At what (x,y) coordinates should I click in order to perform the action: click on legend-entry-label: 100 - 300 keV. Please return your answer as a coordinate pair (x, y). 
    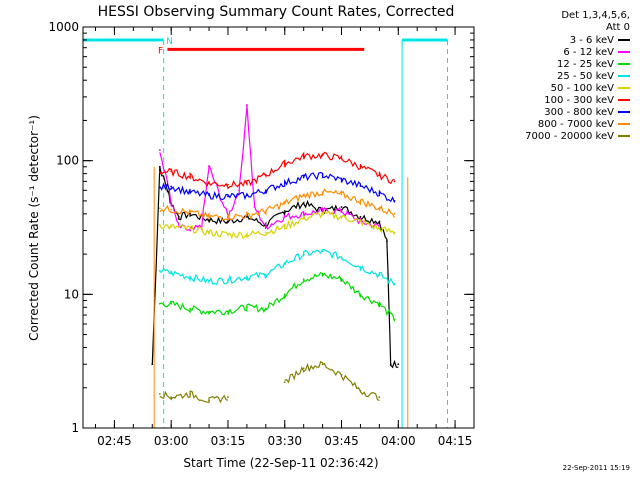
    Looking at the image, I should click on (579, 100).